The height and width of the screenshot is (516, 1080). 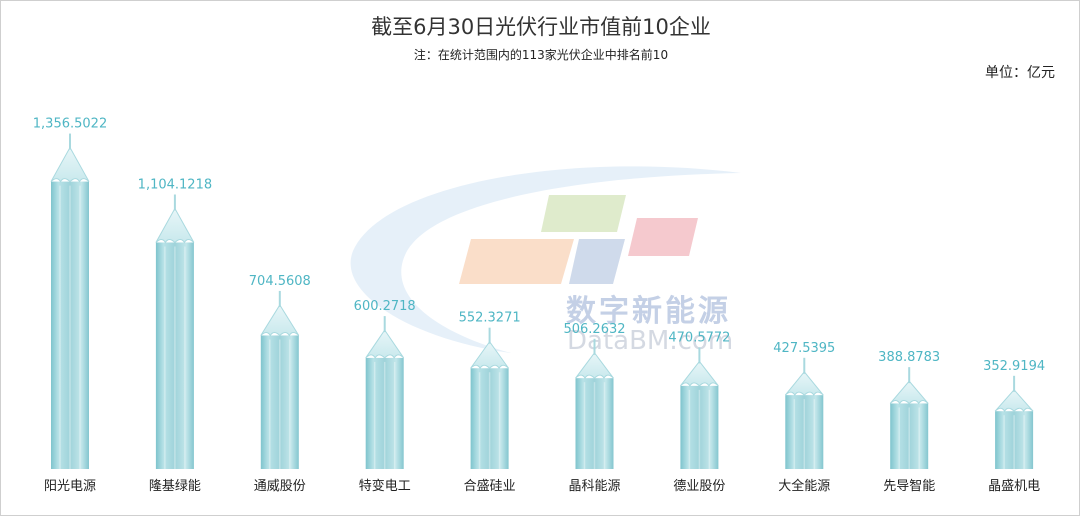 I want to click on category-label: 合盛硅业, so click(x=490, y=486).